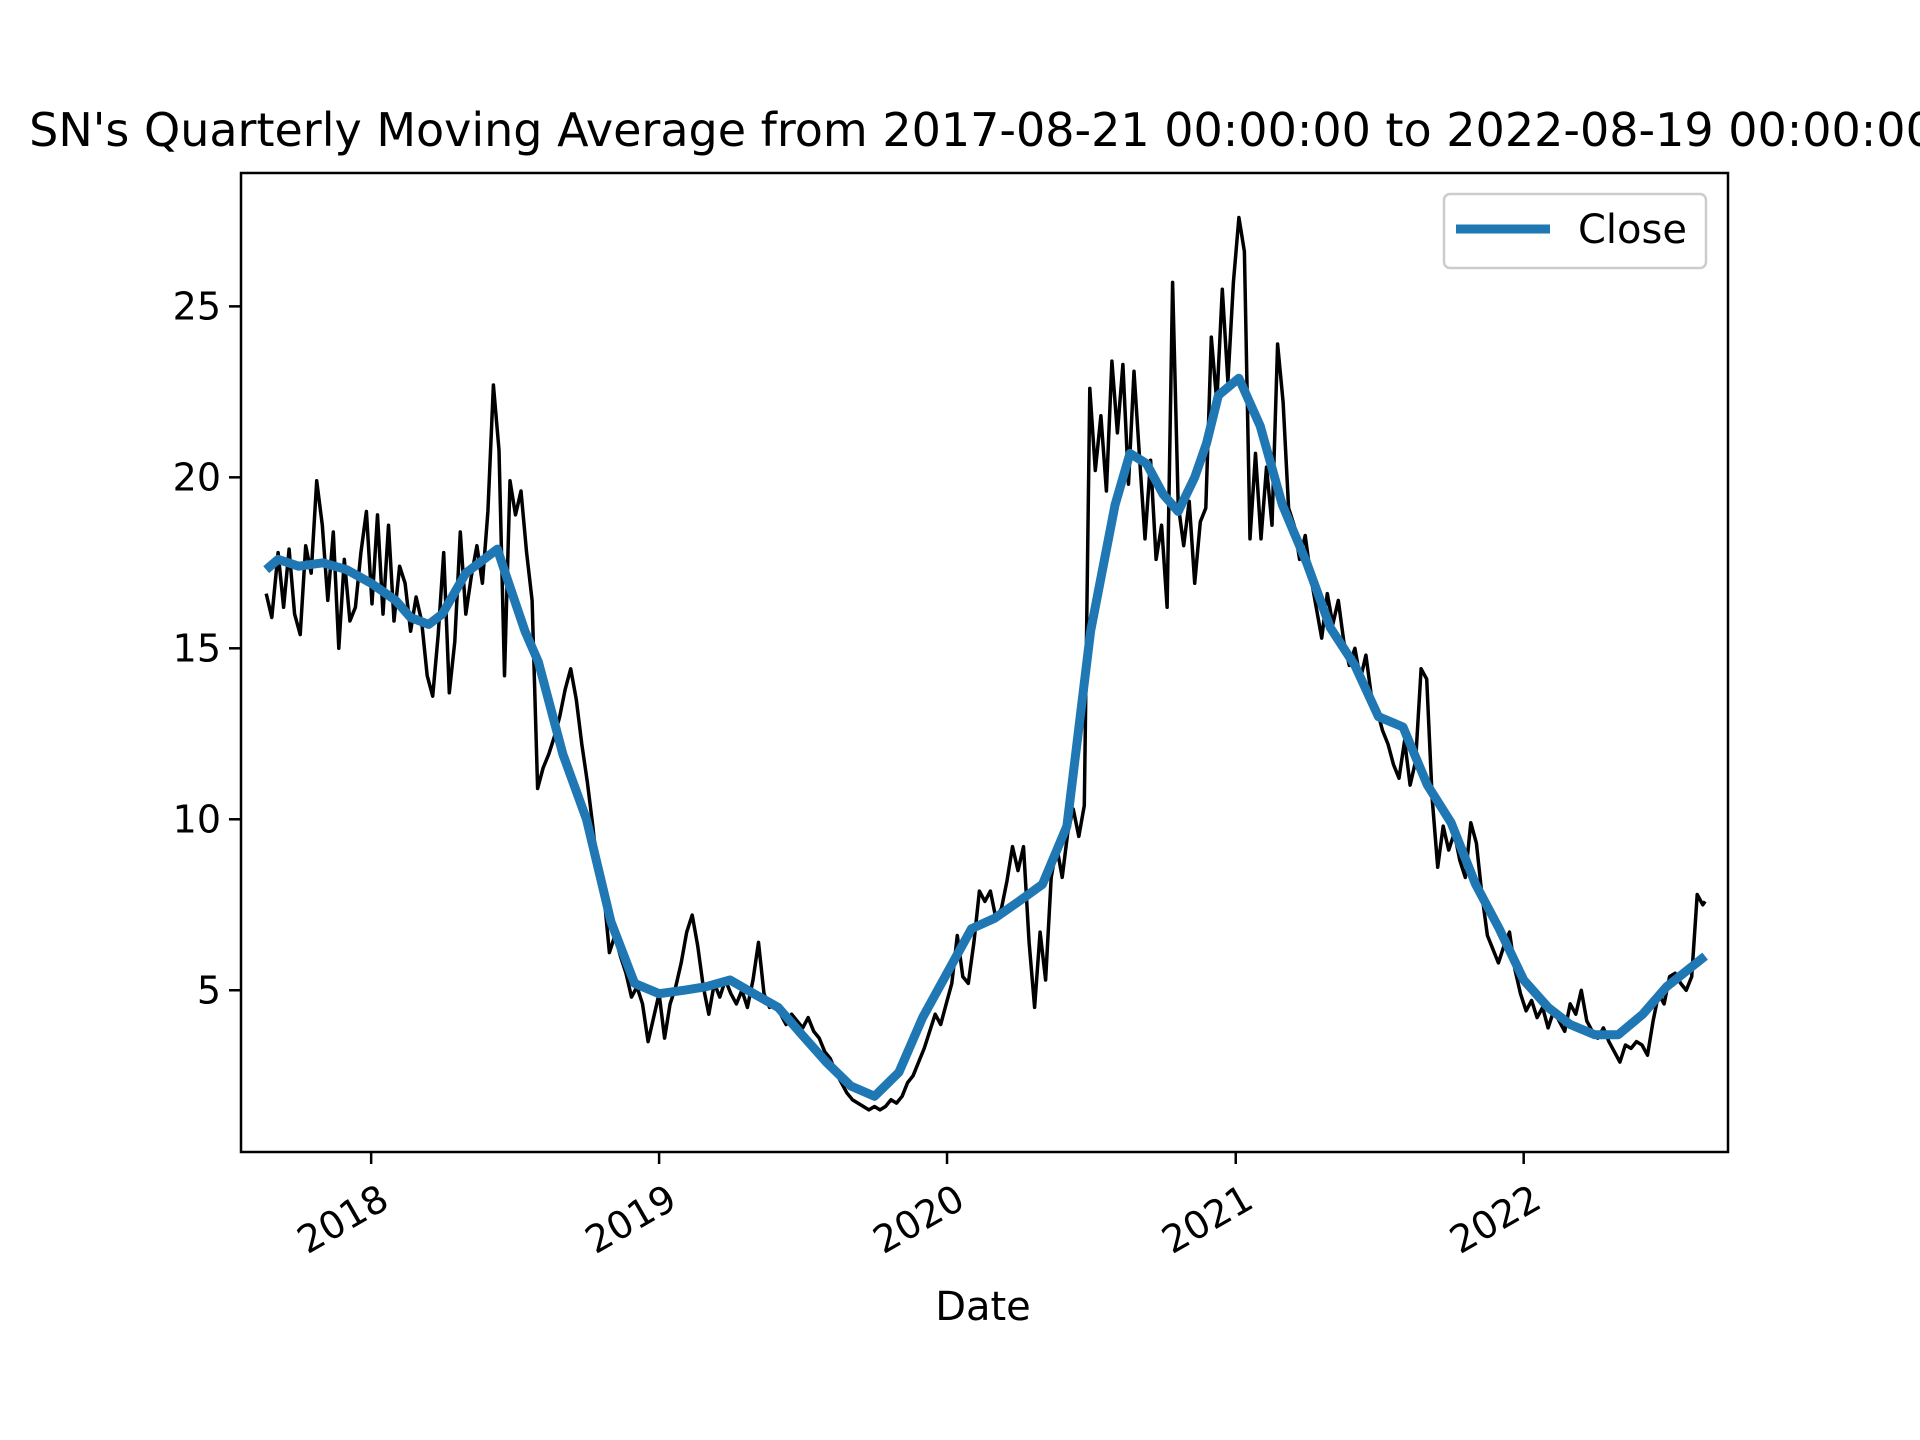  Describe the element at coordinates (919, 1219) in the screenshot. I see `x-tick-label: 2020` at that location.